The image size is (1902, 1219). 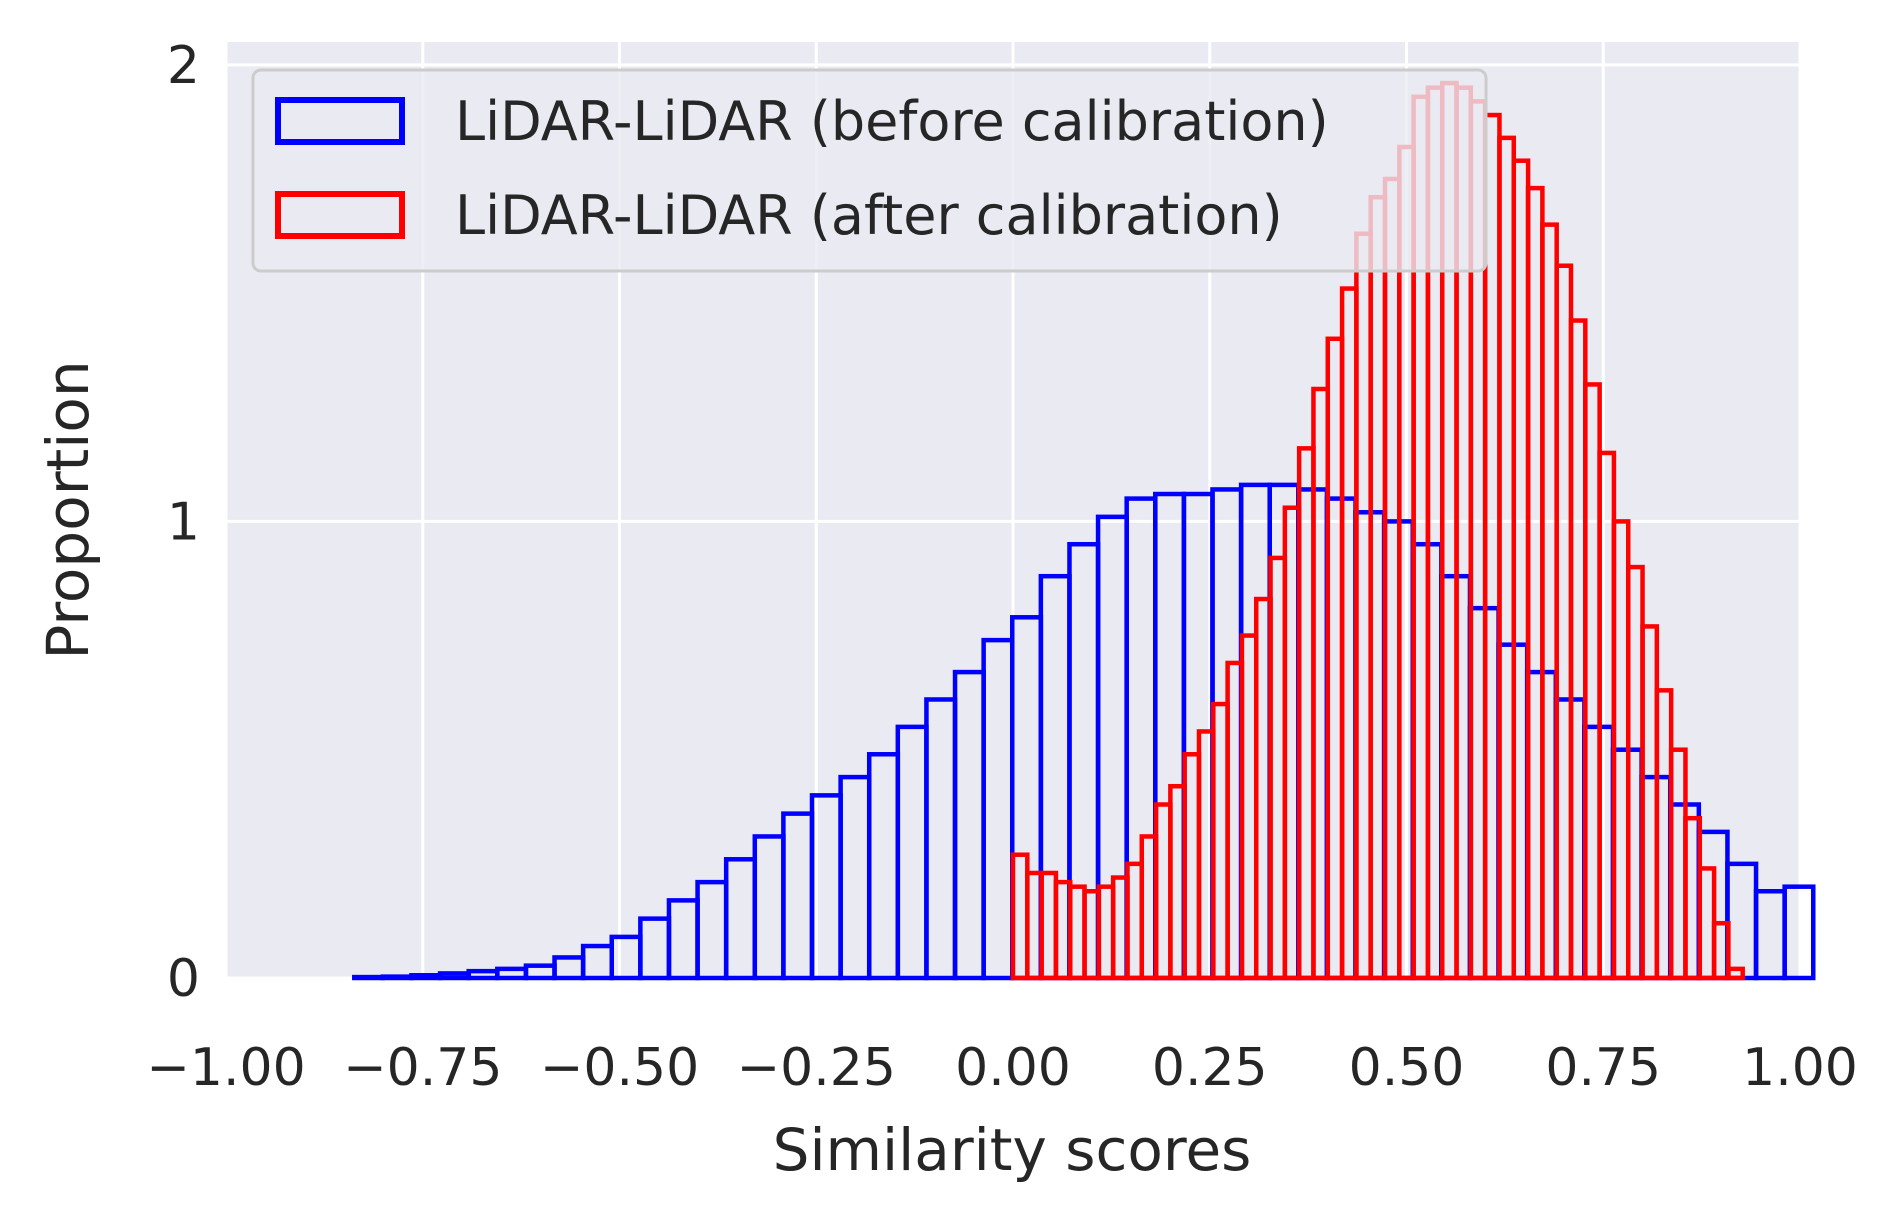 I want to click on x-tick-label: −0.75, so click(x=422, y=1068).